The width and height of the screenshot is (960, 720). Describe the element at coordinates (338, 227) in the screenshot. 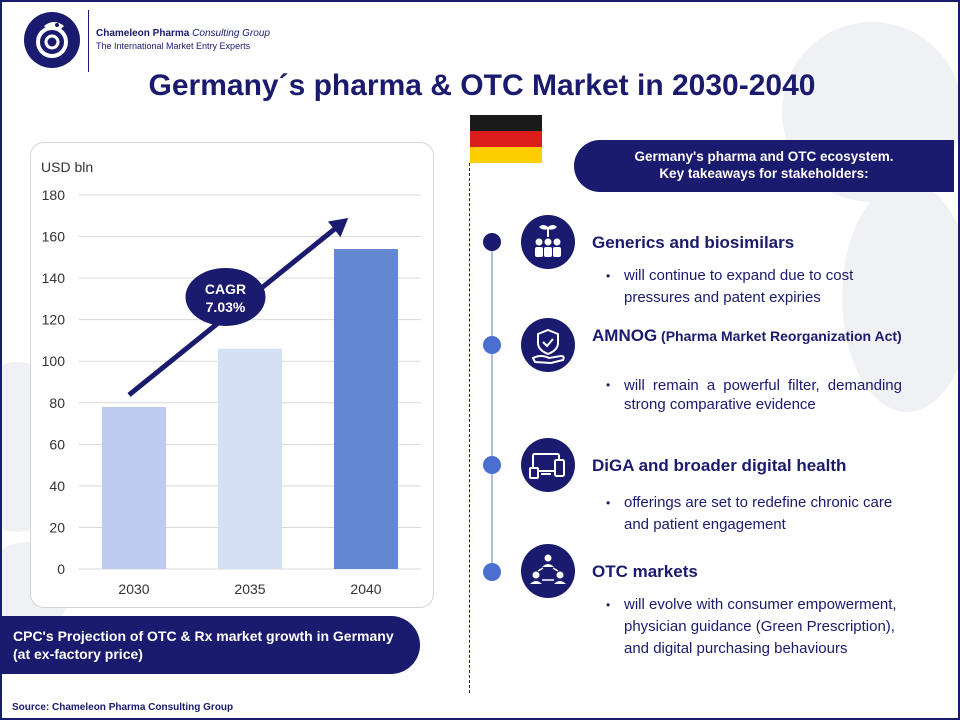

I see `growth-arrow-head` at that location.